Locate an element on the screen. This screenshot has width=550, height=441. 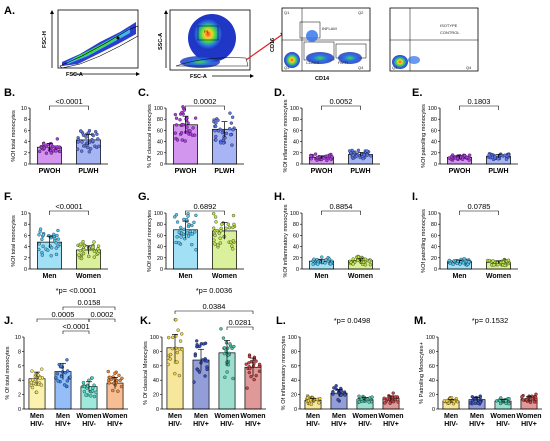
flow-p1-x-label: FSC-A is located at coordinates (74, 75).